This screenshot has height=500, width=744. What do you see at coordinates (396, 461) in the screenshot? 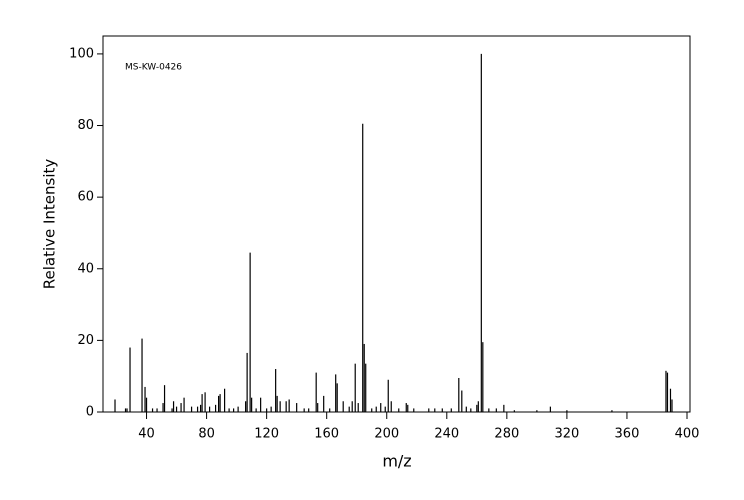
I see `x-axis-label: m/z` at bounding box center [396, 461].